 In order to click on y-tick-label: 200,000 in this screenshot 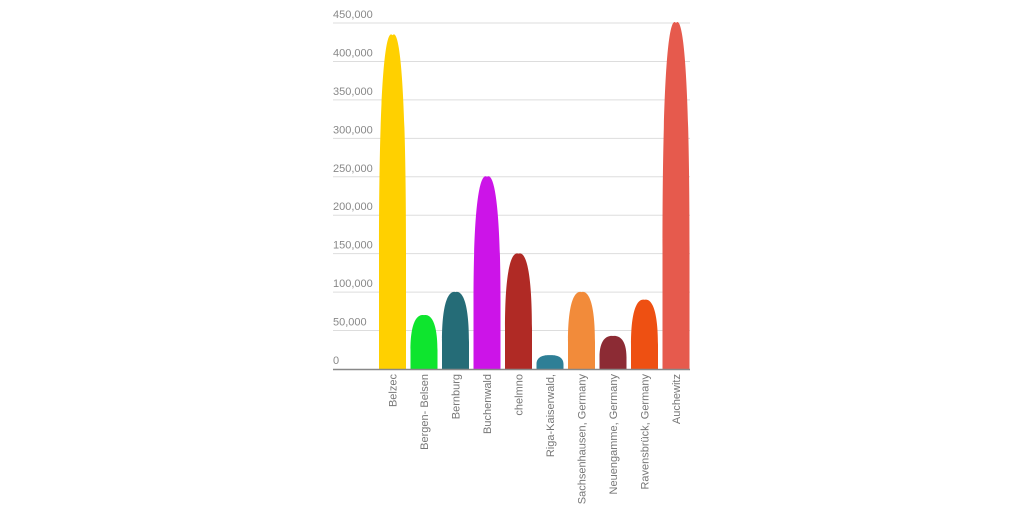, I will do `click(353, 207)`.